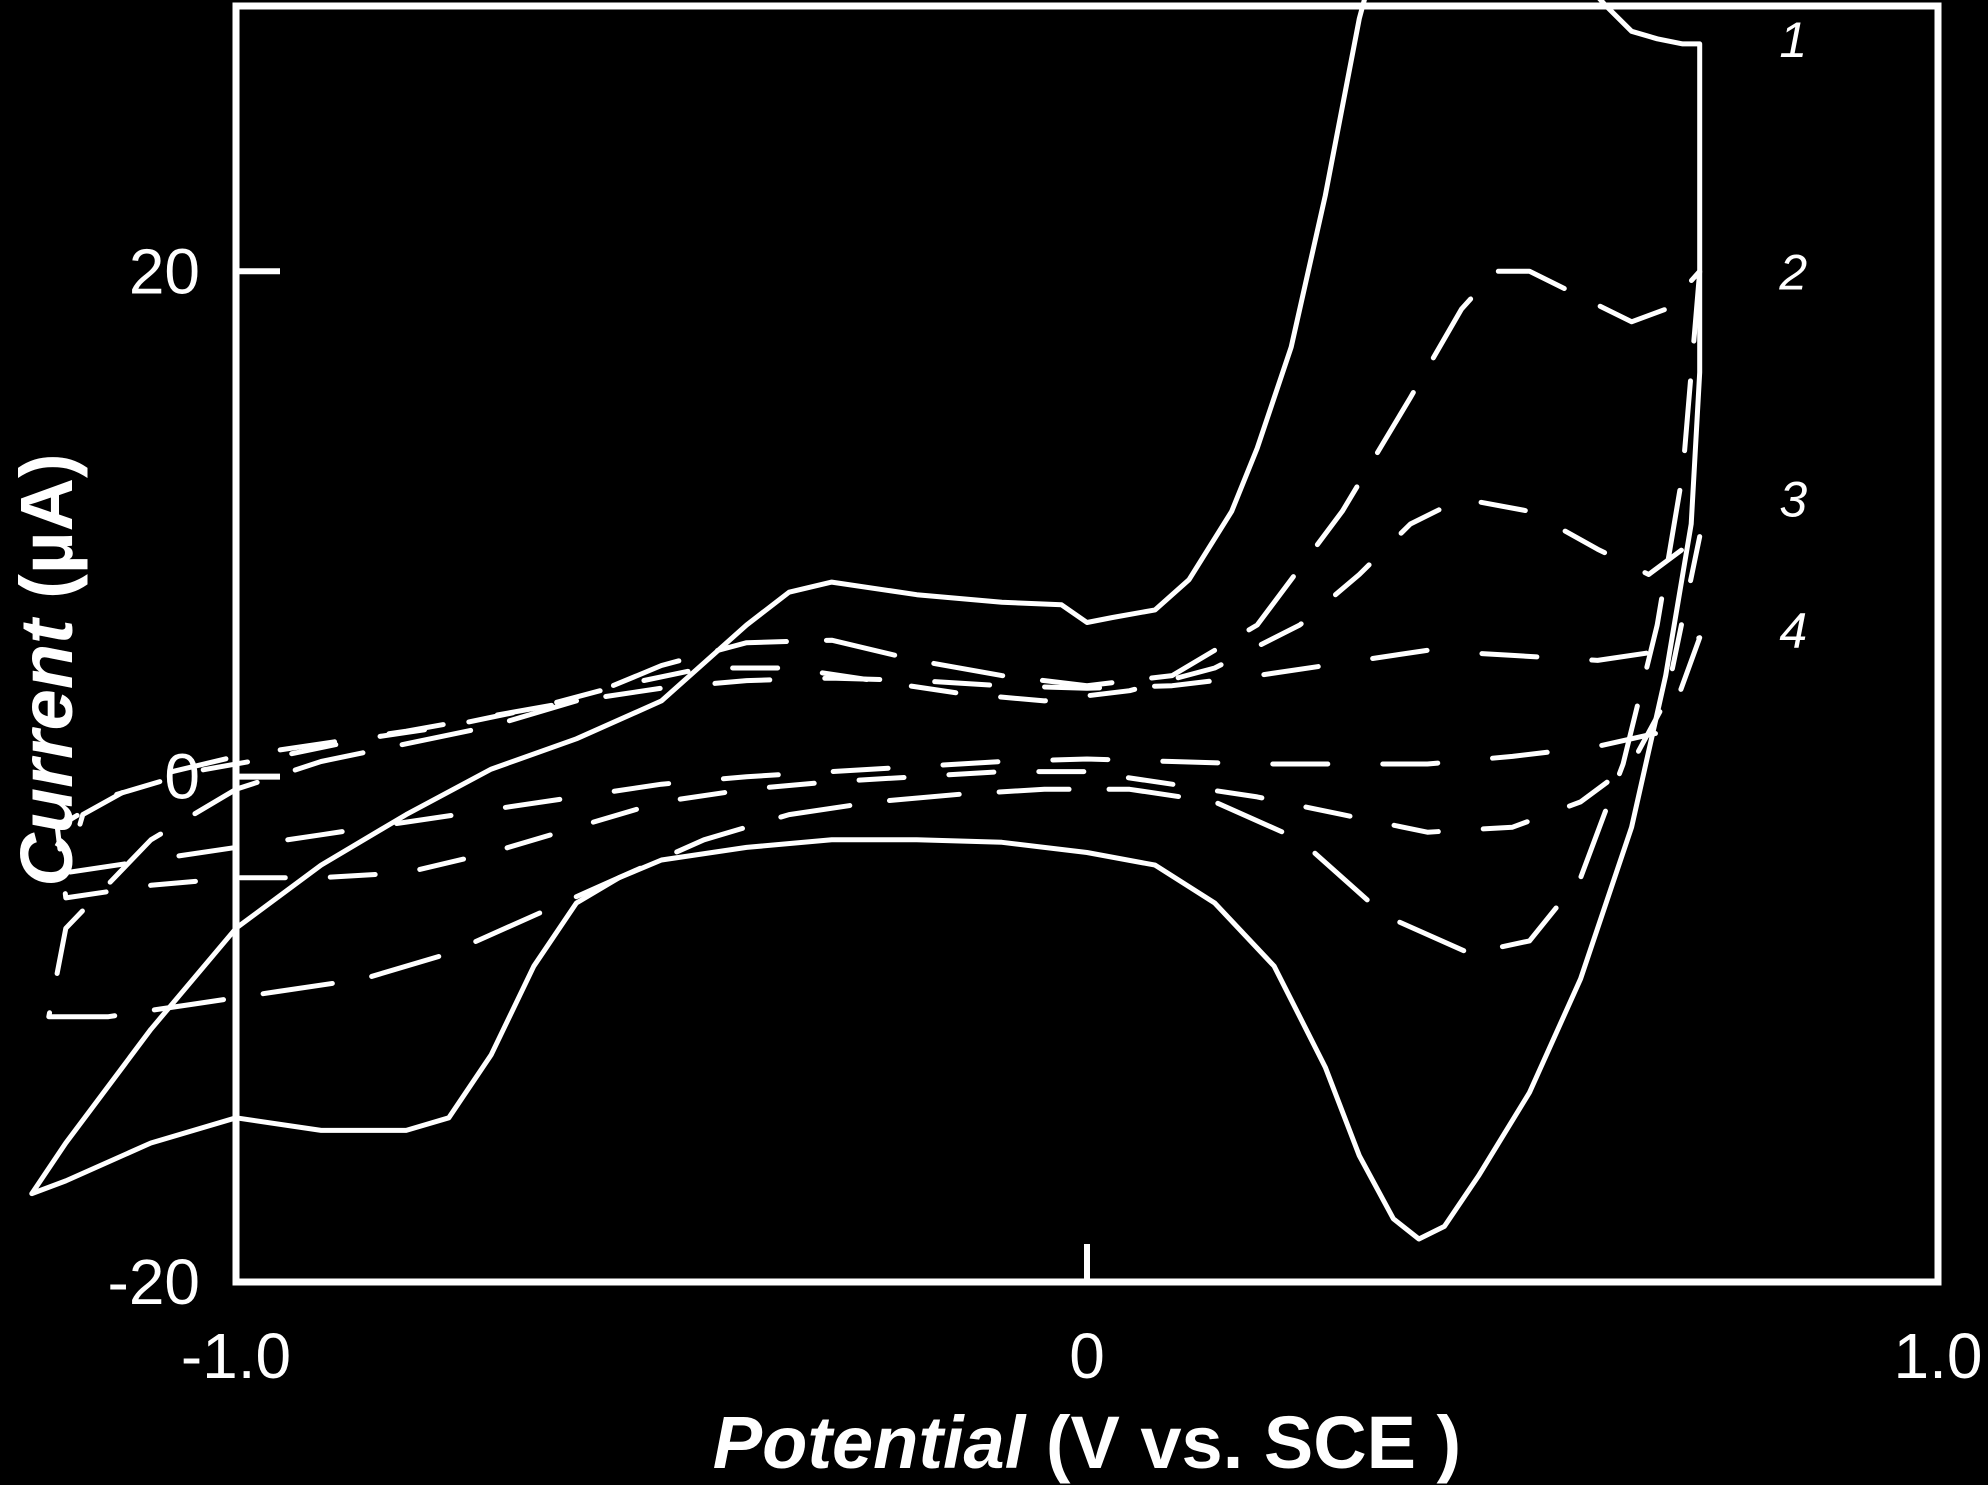 This screenshot has height=1485, width=1988. What do you see at coordinates (870, 1442) in the screenshot?
I see `x-axis-title-italic: Potential` at bounding box center [870, 1442].